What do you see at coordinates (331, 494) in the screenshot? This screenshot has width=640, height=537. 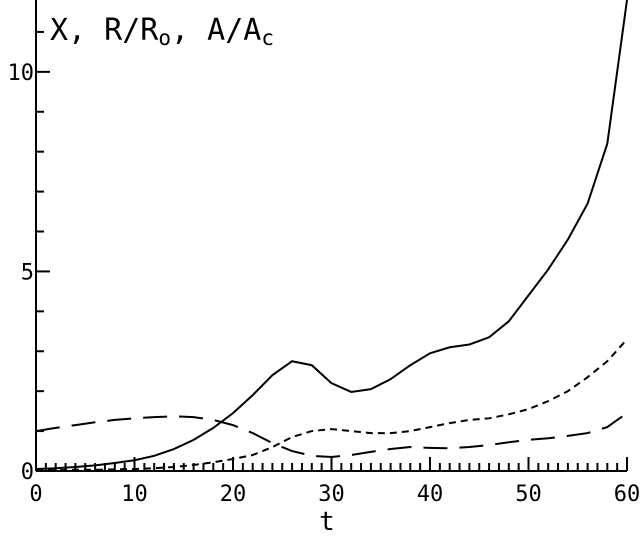 I see `x-tick-label: 30` at bounding box center [331, 494].